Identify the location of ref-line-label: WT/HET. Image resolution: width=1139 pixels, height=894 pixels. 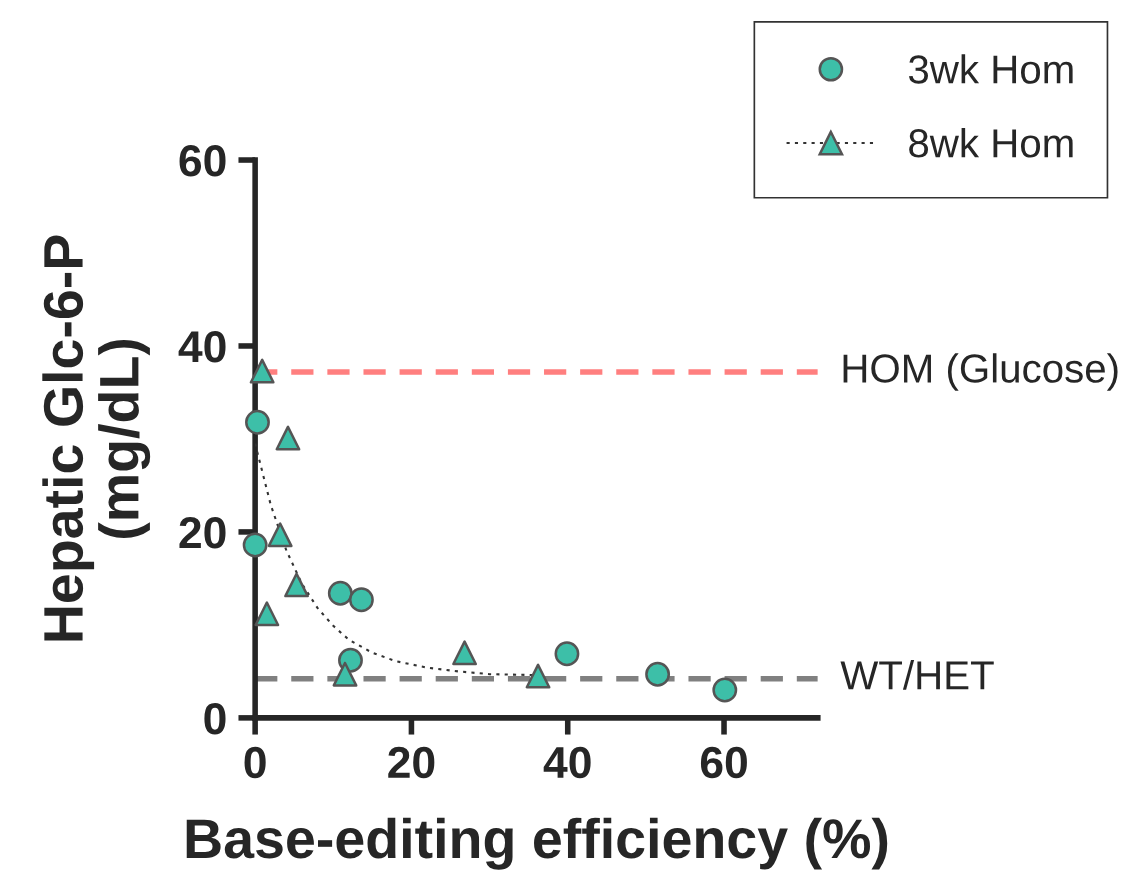
(917, 675).